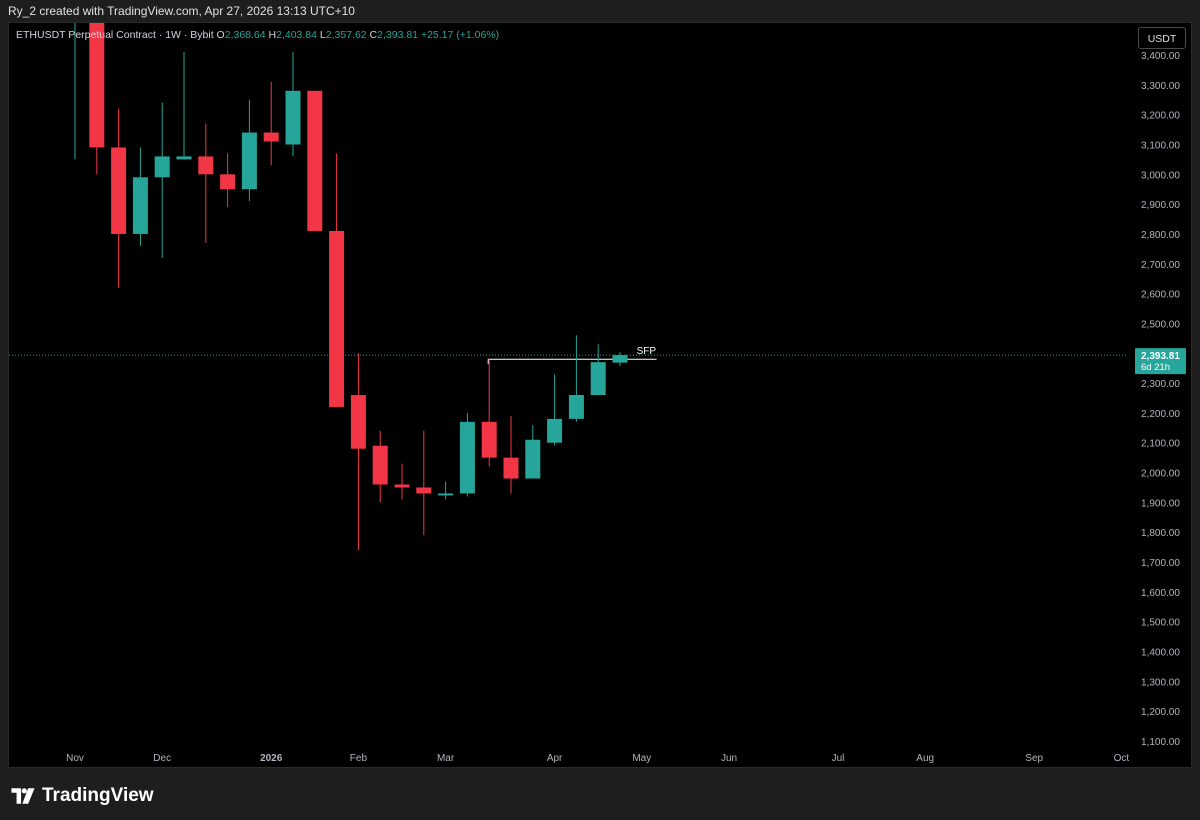  What do you see at coordinates (1160, 145) in the screenshot?
I see `y-axis-tick-label: 3,100.00` at bounding box center [1160, 145].